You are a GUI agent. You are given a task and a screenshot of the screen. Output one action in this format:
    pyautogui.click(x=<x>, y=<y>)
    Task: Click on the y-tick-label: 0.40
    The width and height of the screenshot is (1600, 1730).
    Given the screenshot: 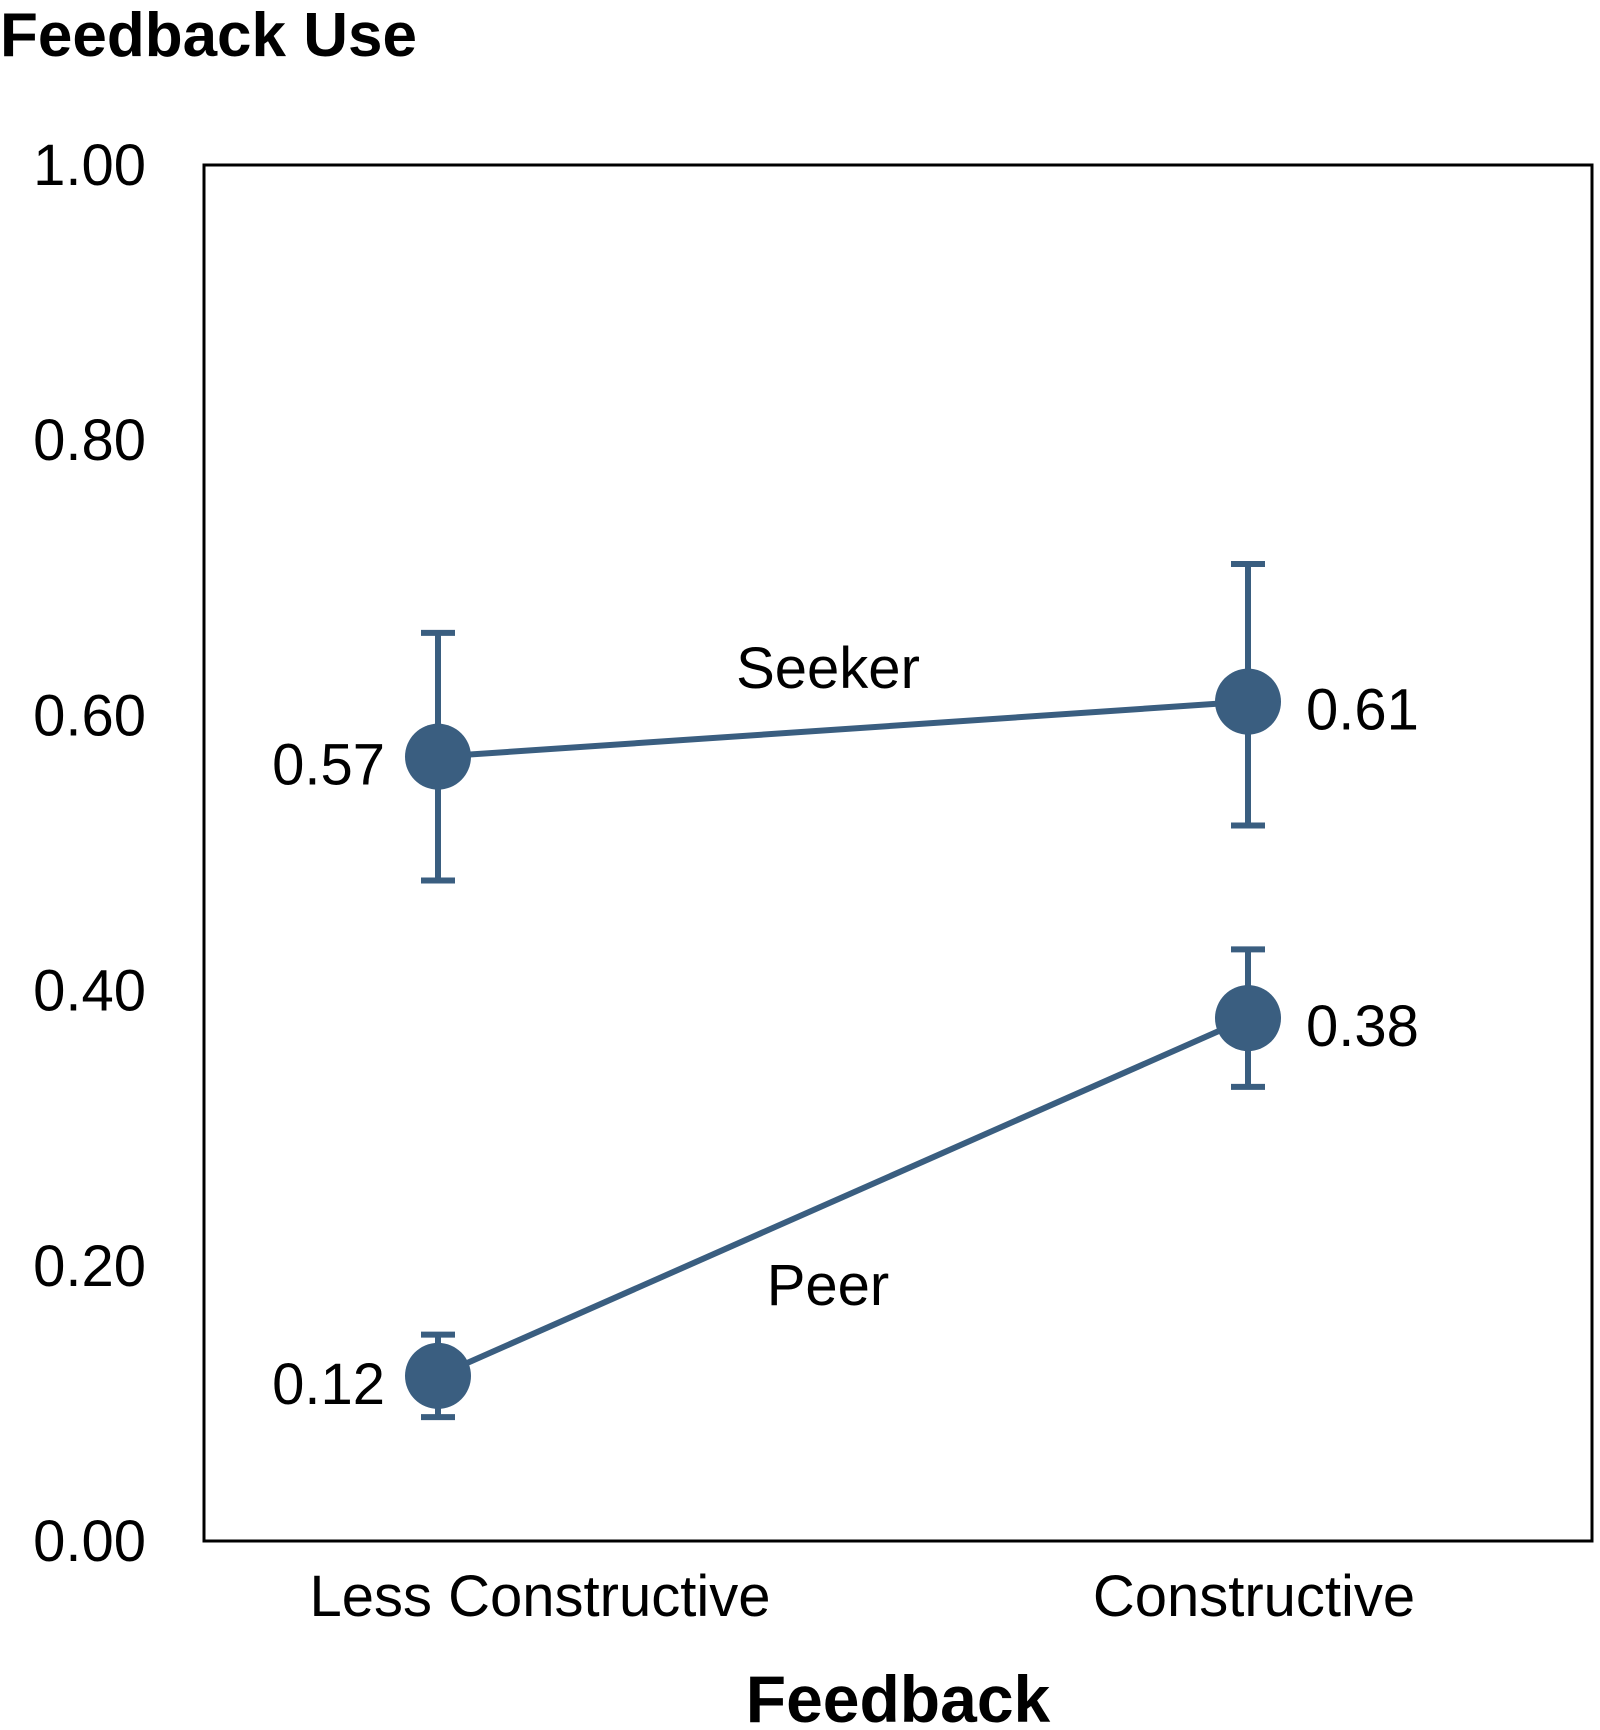 What is the action you would take?
    pyautogui.click(x=89, y=991)
    